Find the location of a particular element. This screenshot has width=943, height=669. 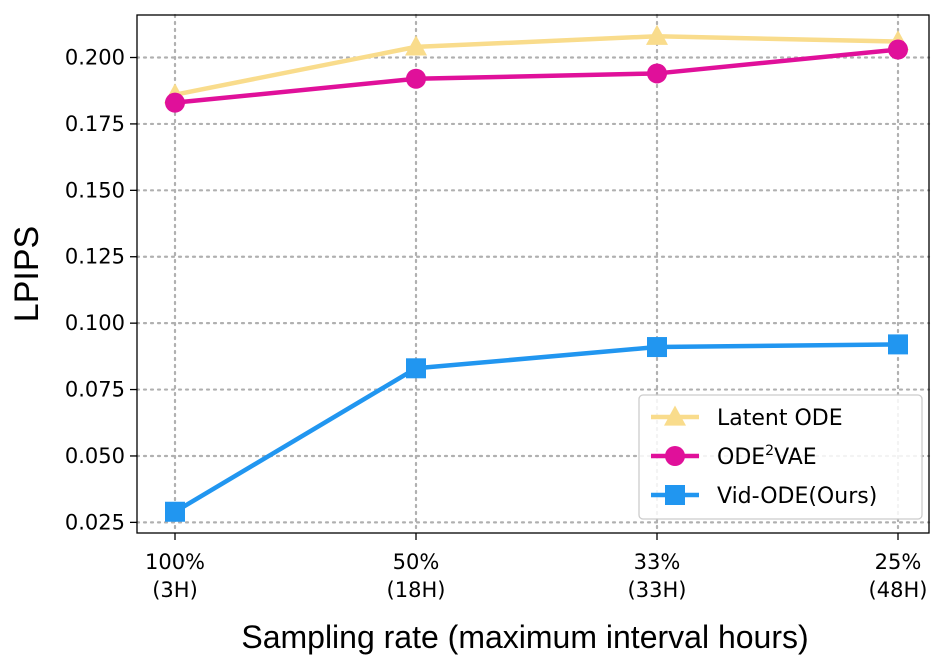

x-axis-ticks: 100% (3H) 50% (18H) 33% (33H) 25% (48H) is located at coordinates (536, 567).